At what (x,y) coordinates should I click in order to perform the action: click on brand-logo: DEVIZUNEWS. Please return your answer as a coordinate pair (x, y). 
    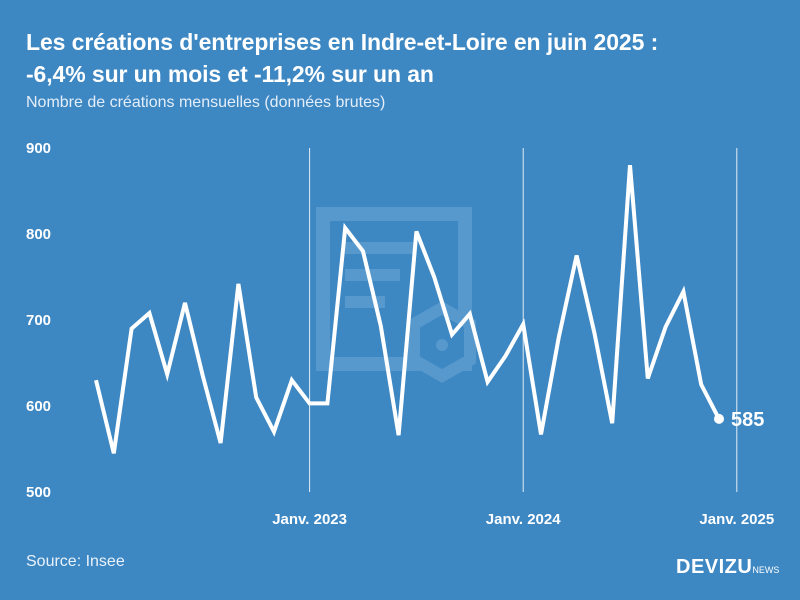
    Looking at the image, I should click on (727, 567).